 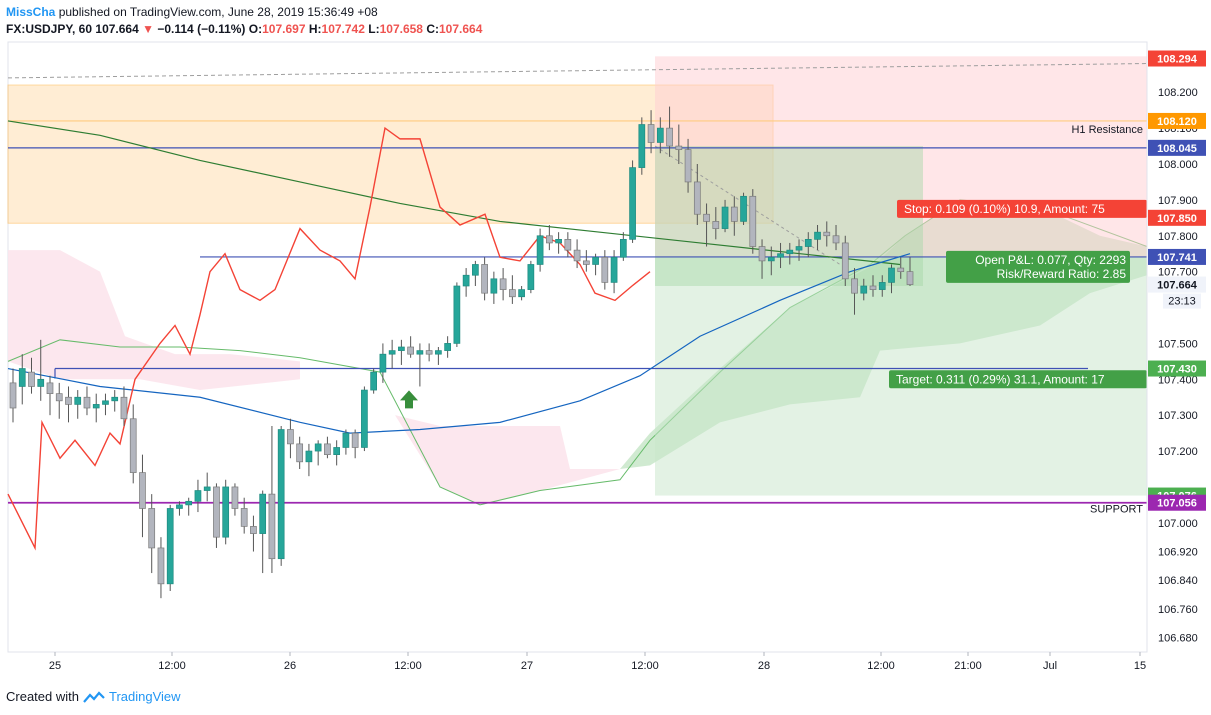 I want to click on target-label-box, so click(x=1018, y=379).